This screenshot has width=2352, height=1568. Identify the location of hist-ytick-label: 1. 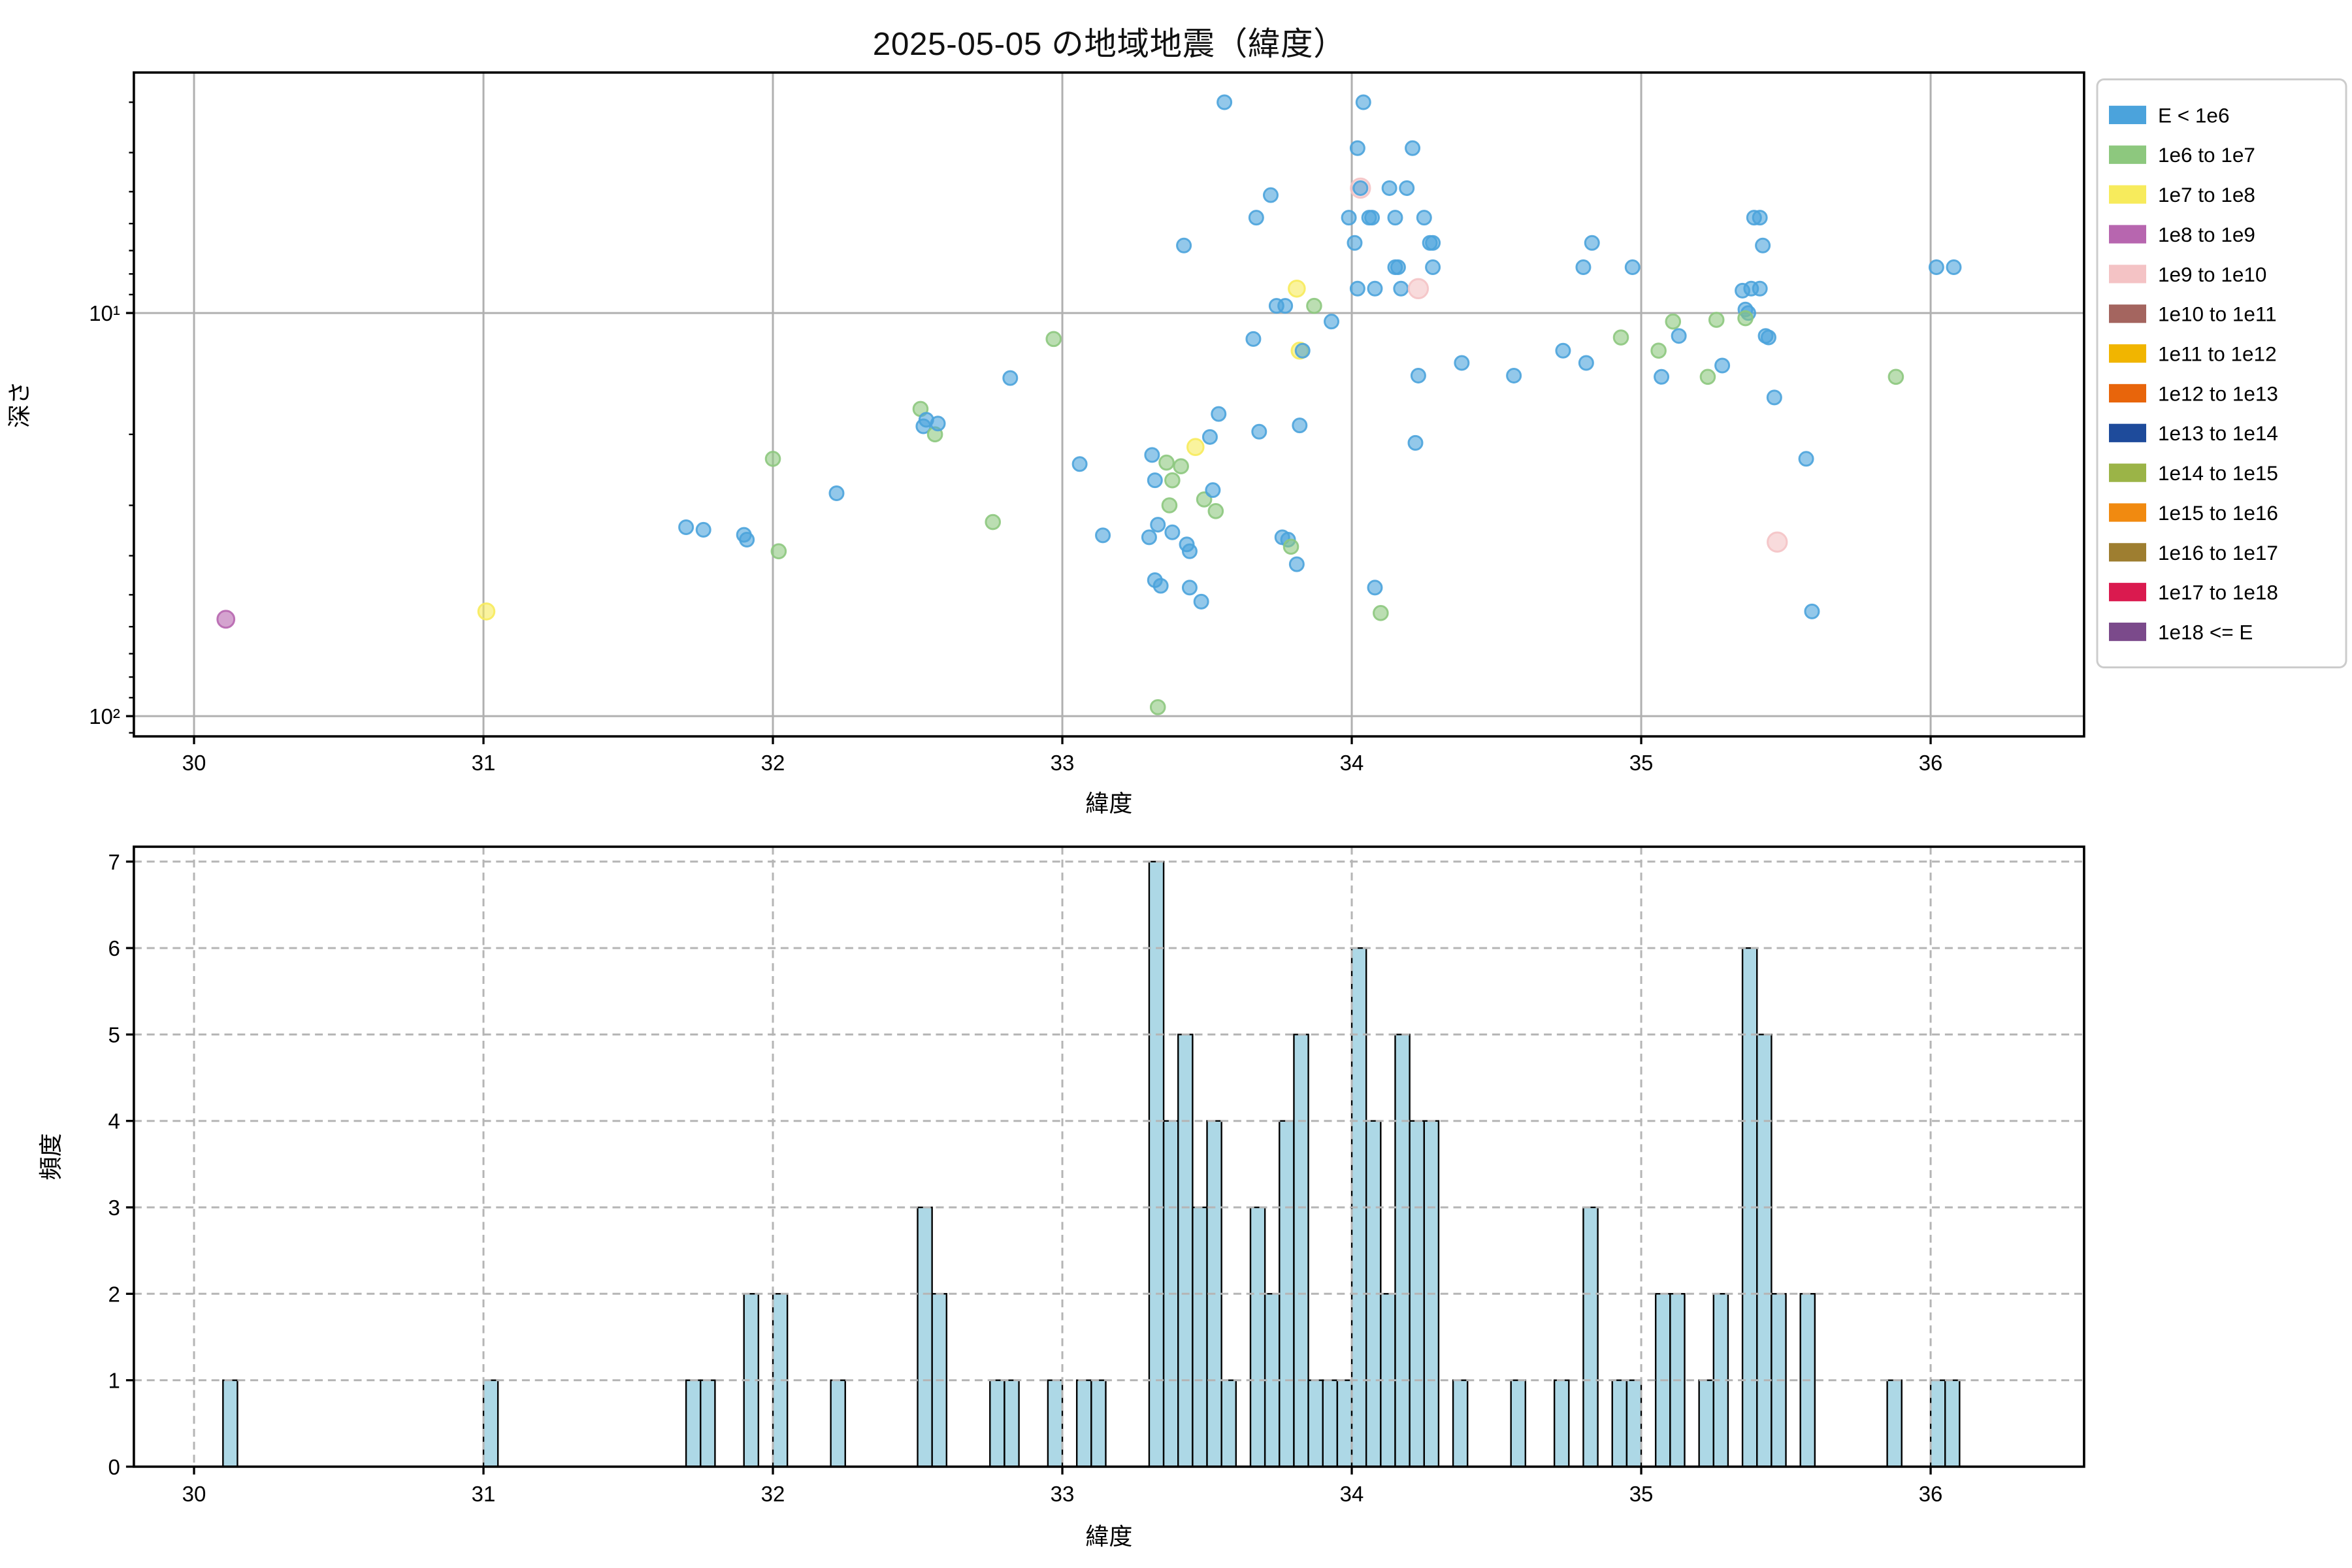
(114, 1381).